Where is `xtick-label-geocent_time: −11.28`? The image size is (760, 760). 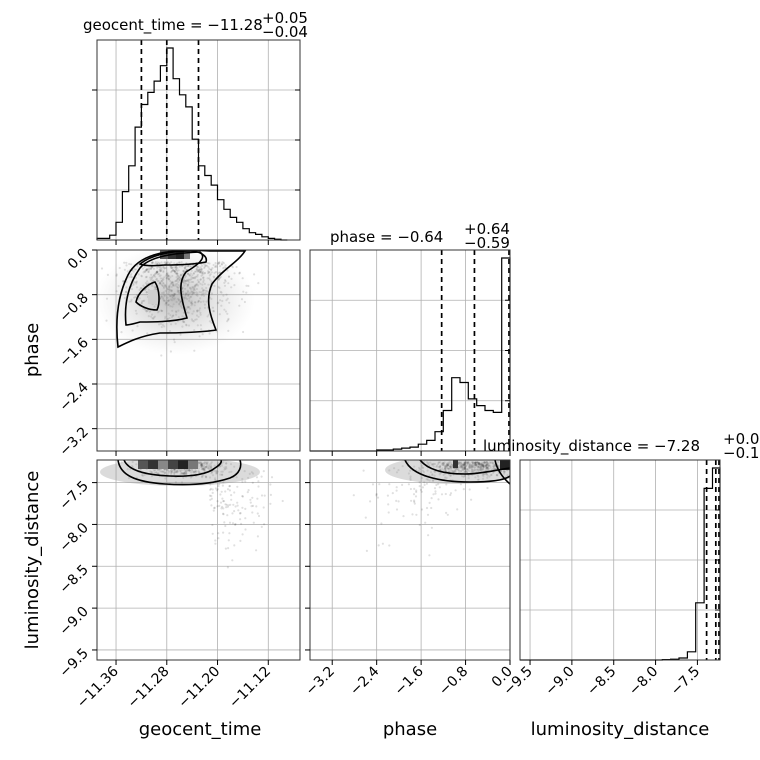 xtick-label-geocent_time: −11.28 is located at coordinates (149, 688).